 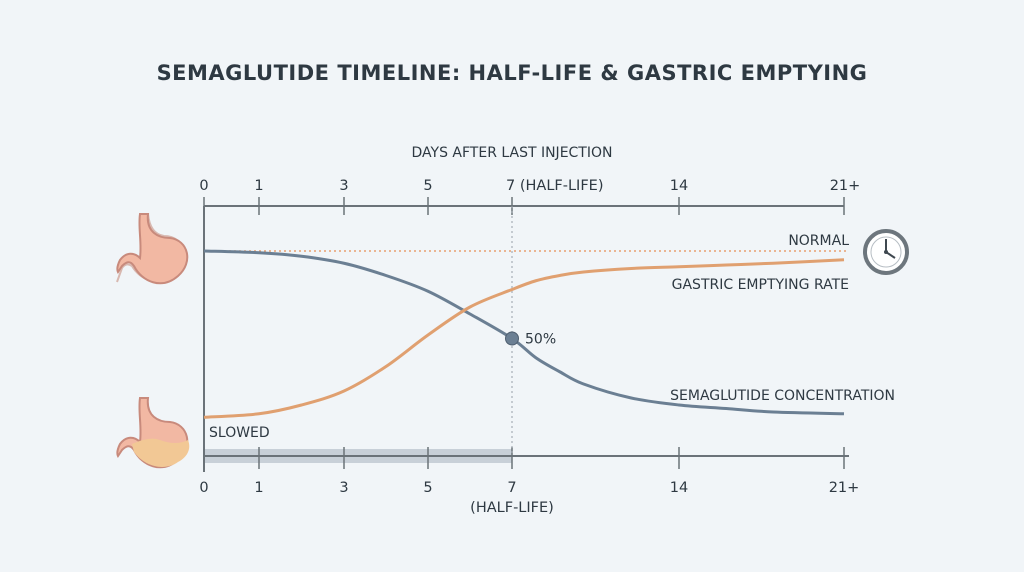 I want to click on bottom-half-life-label: (HALF-LIFE), so click(x=512, y=508).